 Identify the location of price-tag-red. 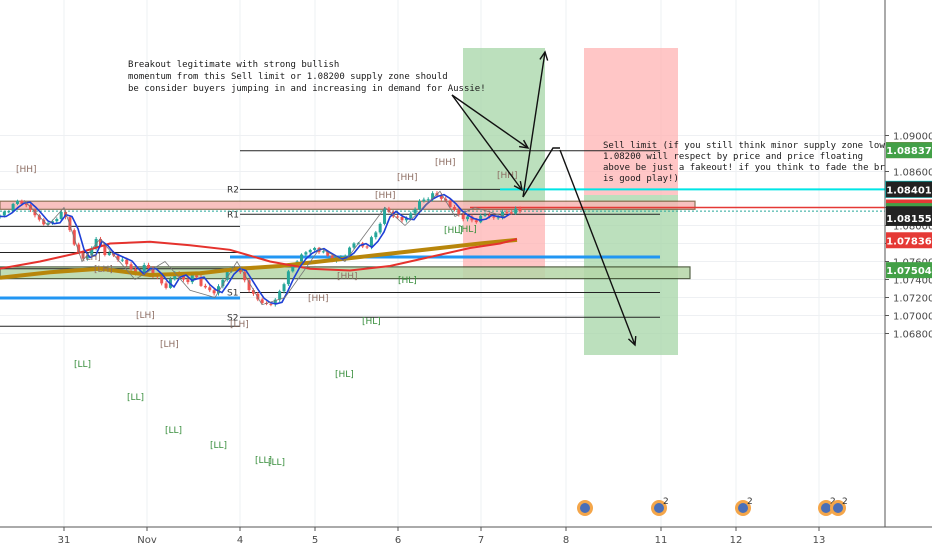
(909, 240).